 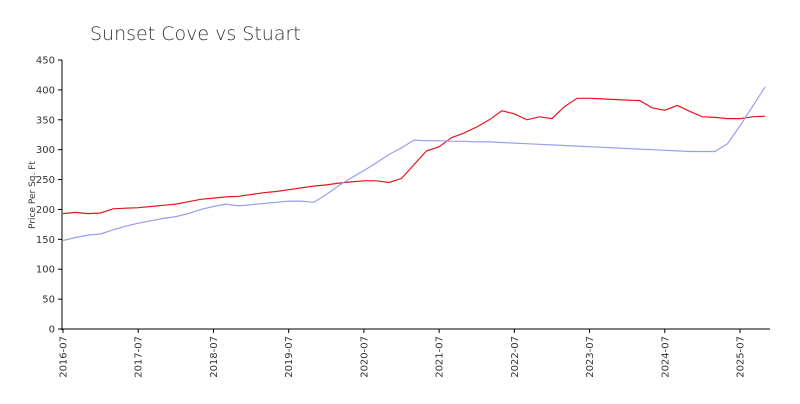 What do you see at coordinates (45, 90) in the screenshot?
I see `y-tick-label: 400` at bounding box center [45, 90].